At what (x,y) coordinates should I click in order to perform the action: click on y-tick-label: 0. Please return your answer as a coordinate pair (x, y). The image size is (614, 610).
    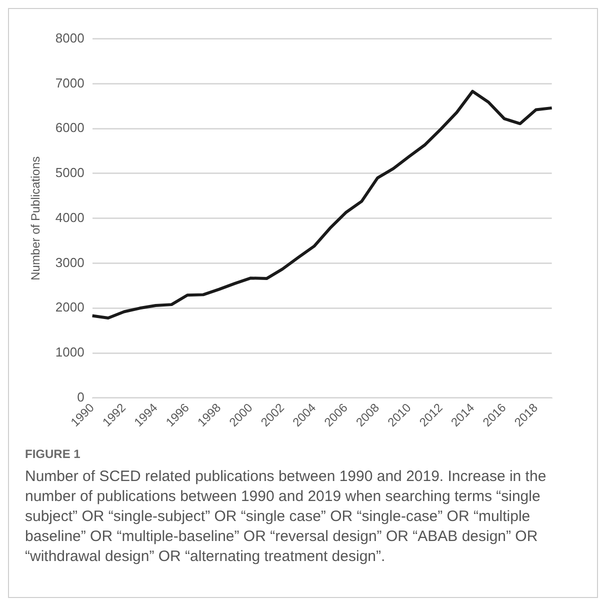
    Looking at the image, I should click on (80, 397).